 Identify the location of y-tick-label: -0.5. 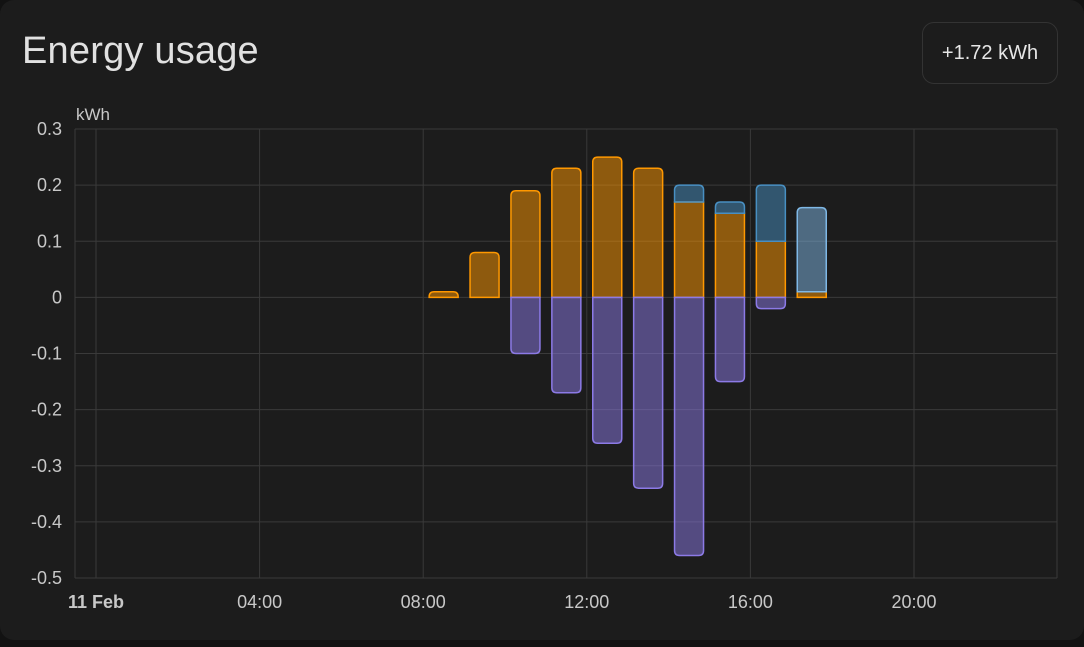
(46, 578).